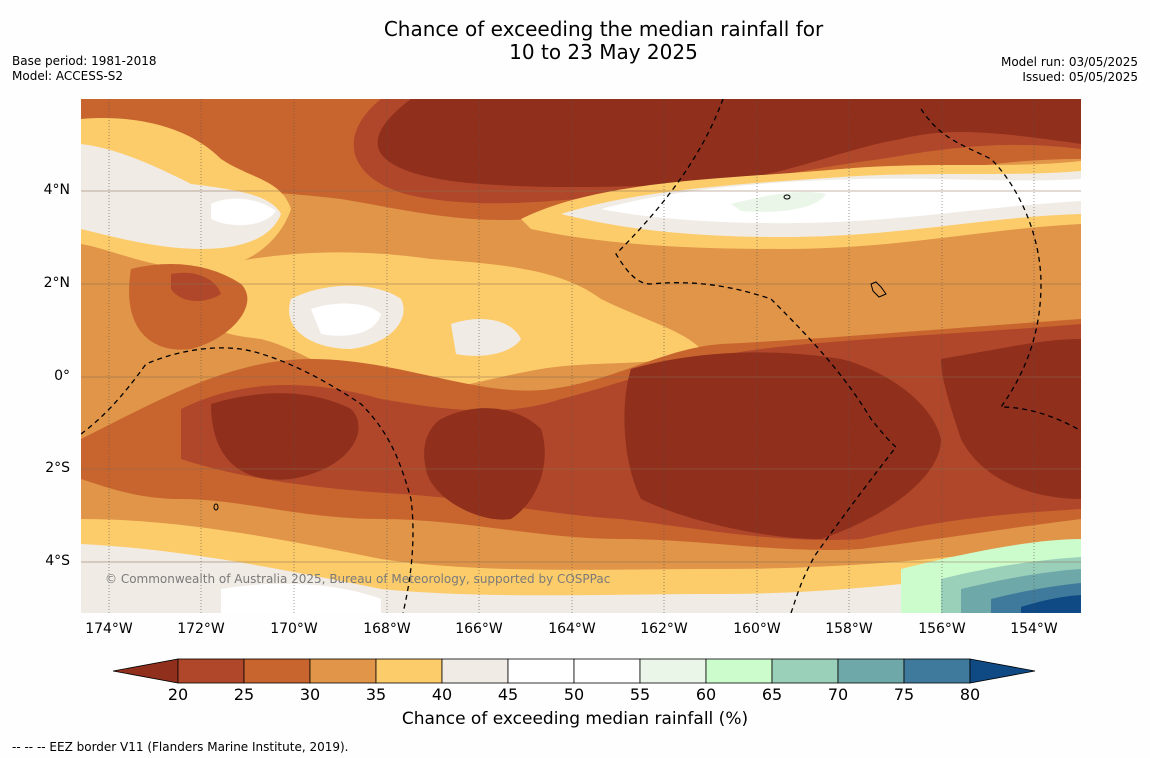 The image size is (1150, 758). Describe the element at coordinates (508, 694) in the screenshot. I see `colorbar-tick-45: 45` at that location.